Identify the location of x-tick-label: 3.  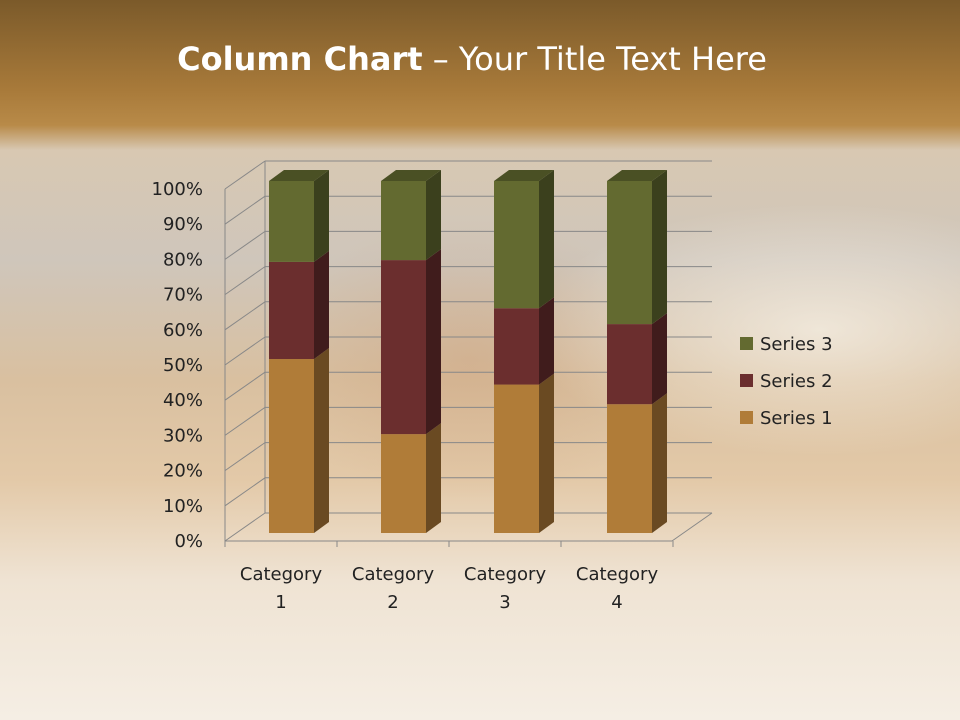
(504, 602).